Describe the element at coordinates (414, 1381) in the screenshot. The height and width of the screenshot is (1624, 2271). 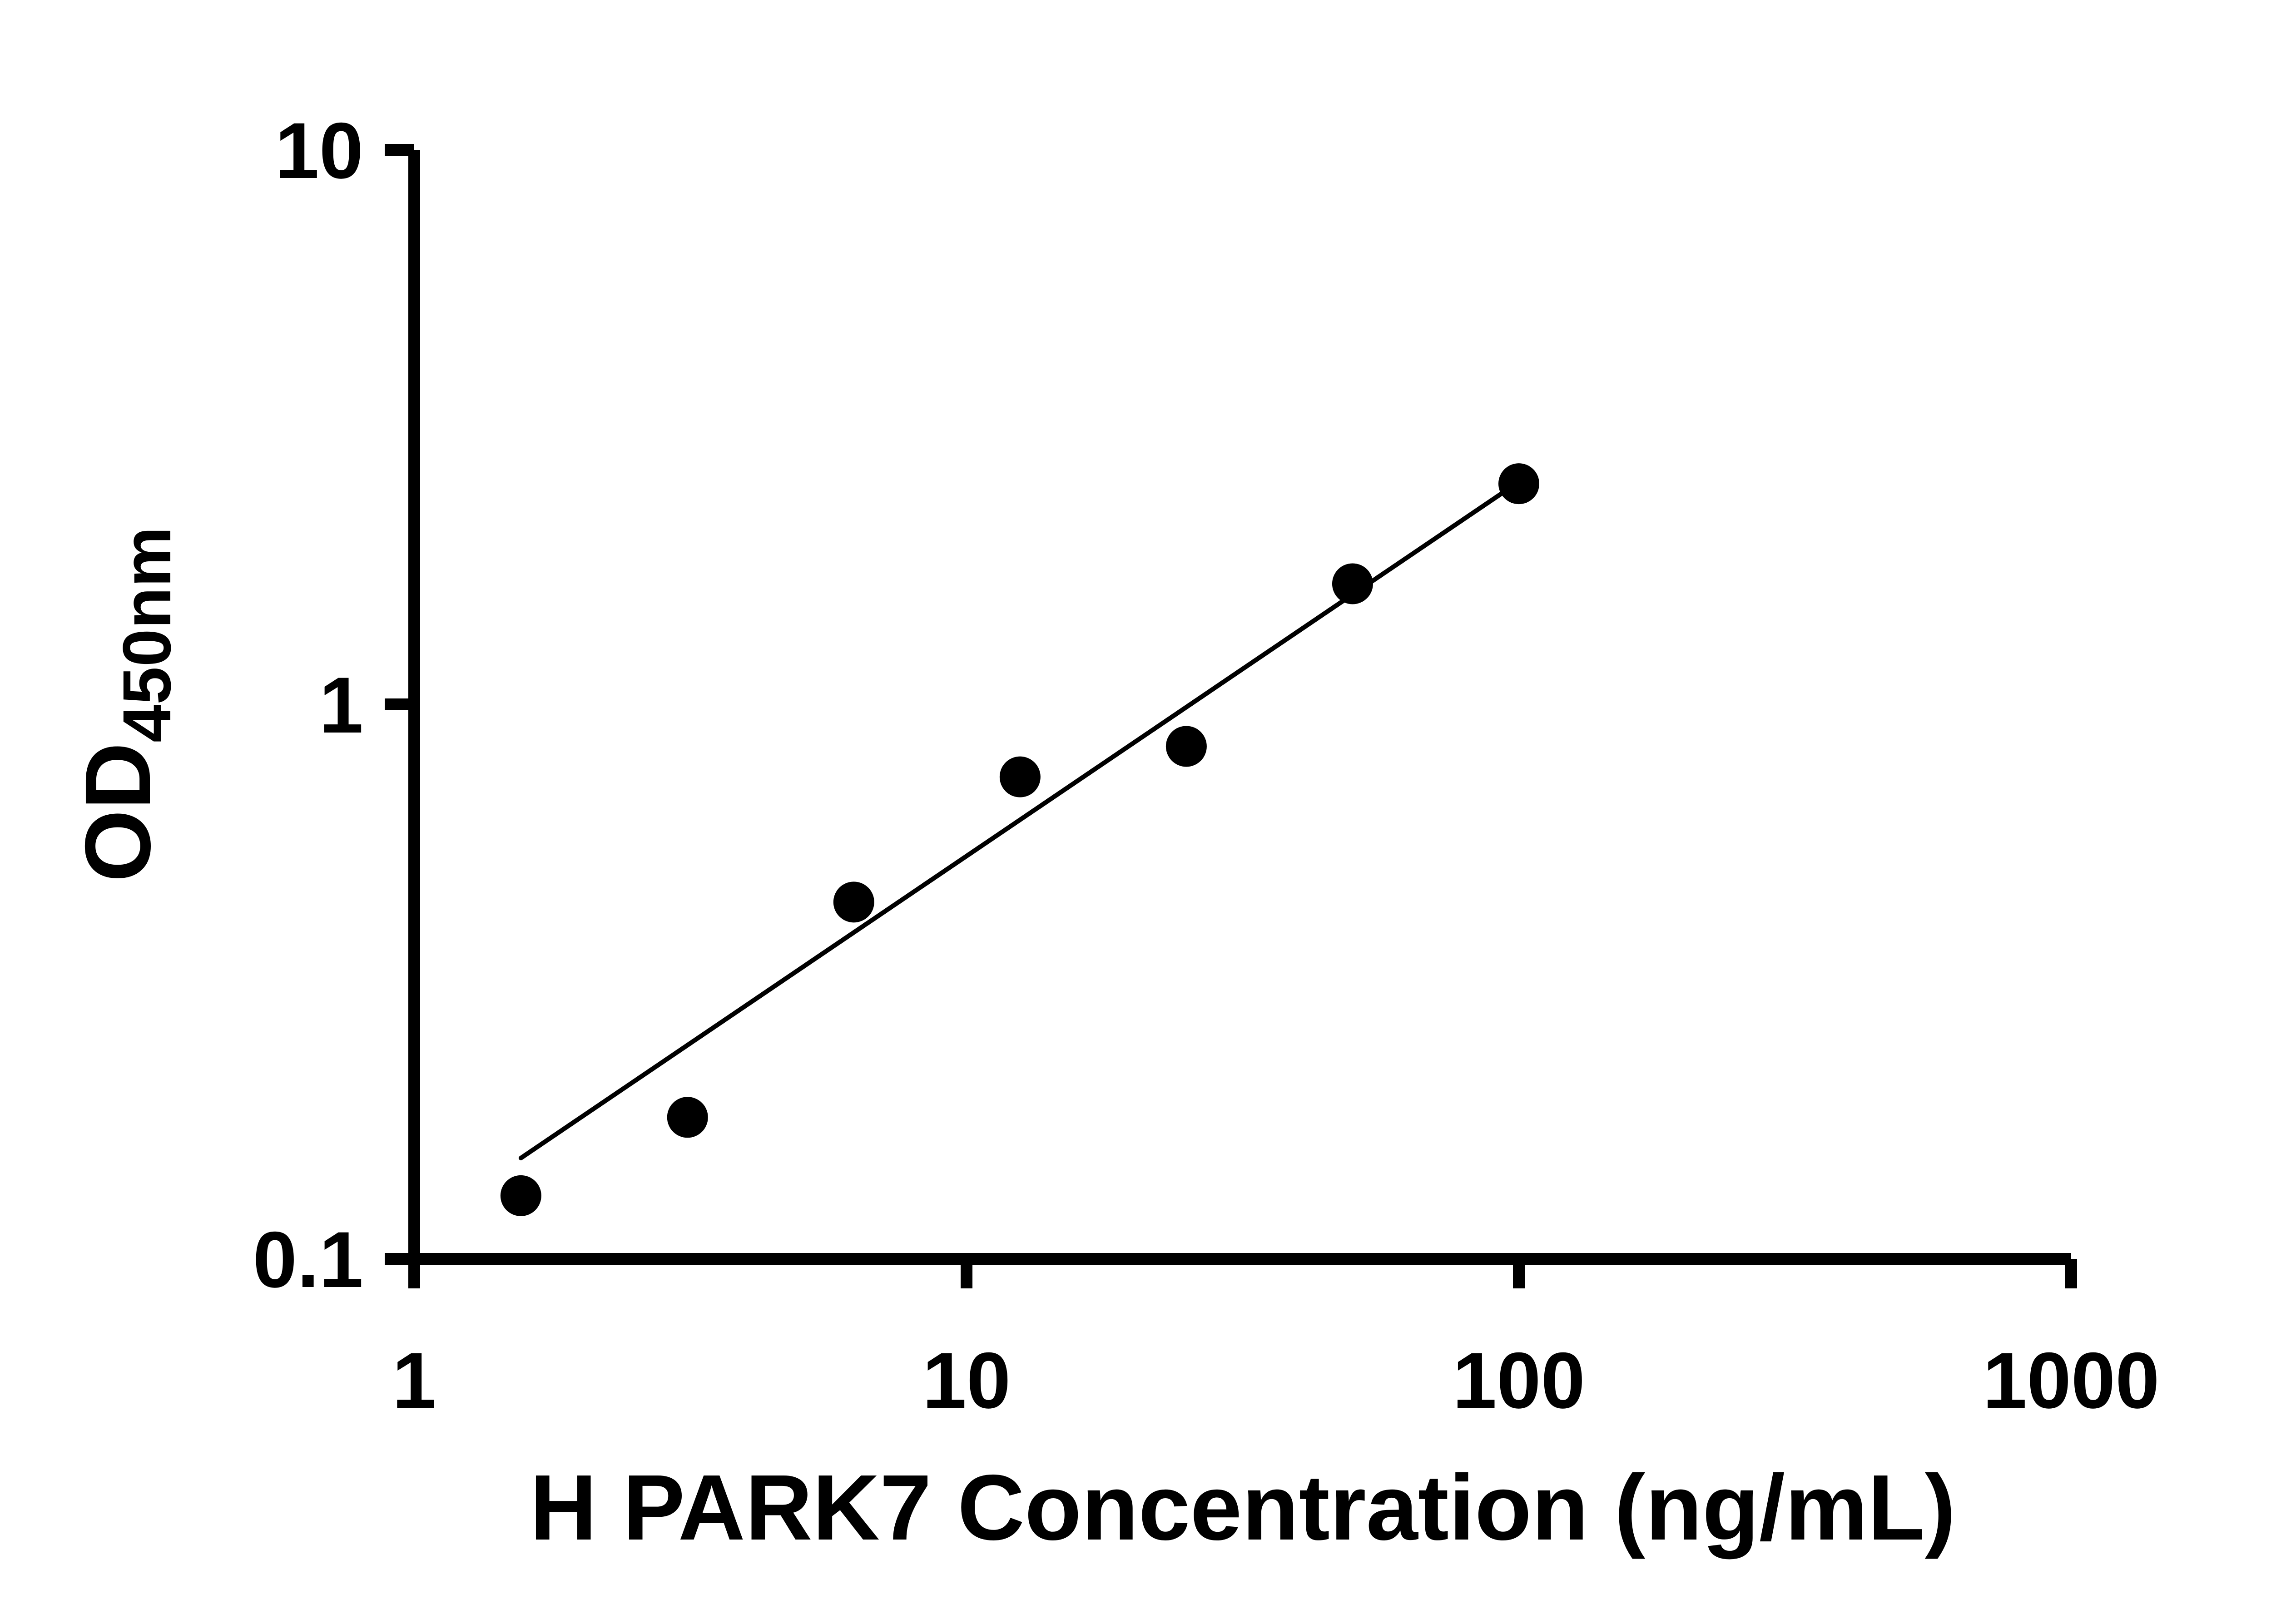
I see `x-tick-label: 1` at that location.